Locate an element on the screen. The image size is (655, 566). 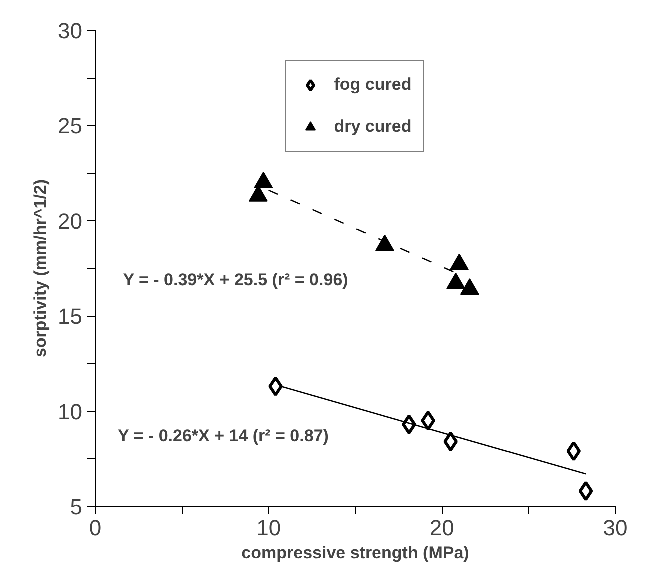
y-tick-label: 10 is located at coordinates (70, 411).